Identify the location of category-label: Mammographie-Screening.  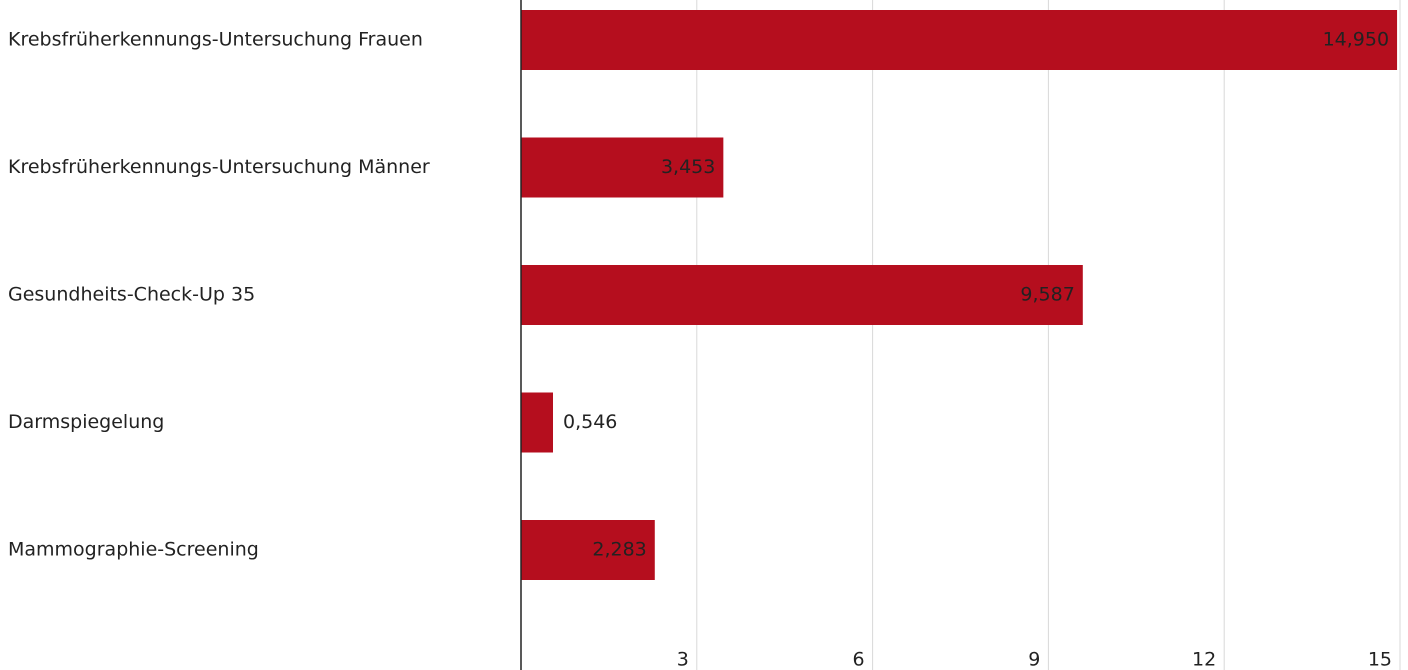
(133, 550).